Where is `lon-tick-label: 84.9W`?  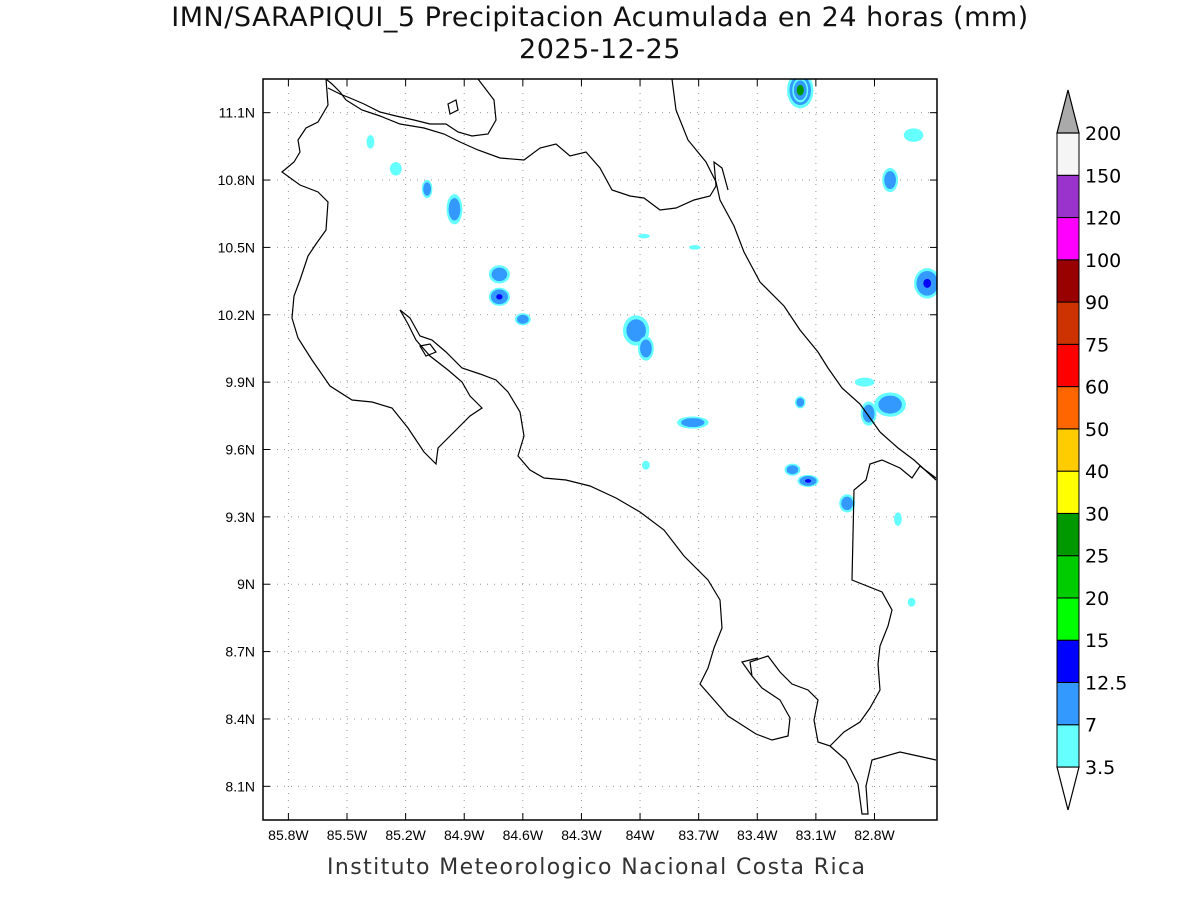 lon-tick-label: 84.9W is located at coordinates (464, 835).